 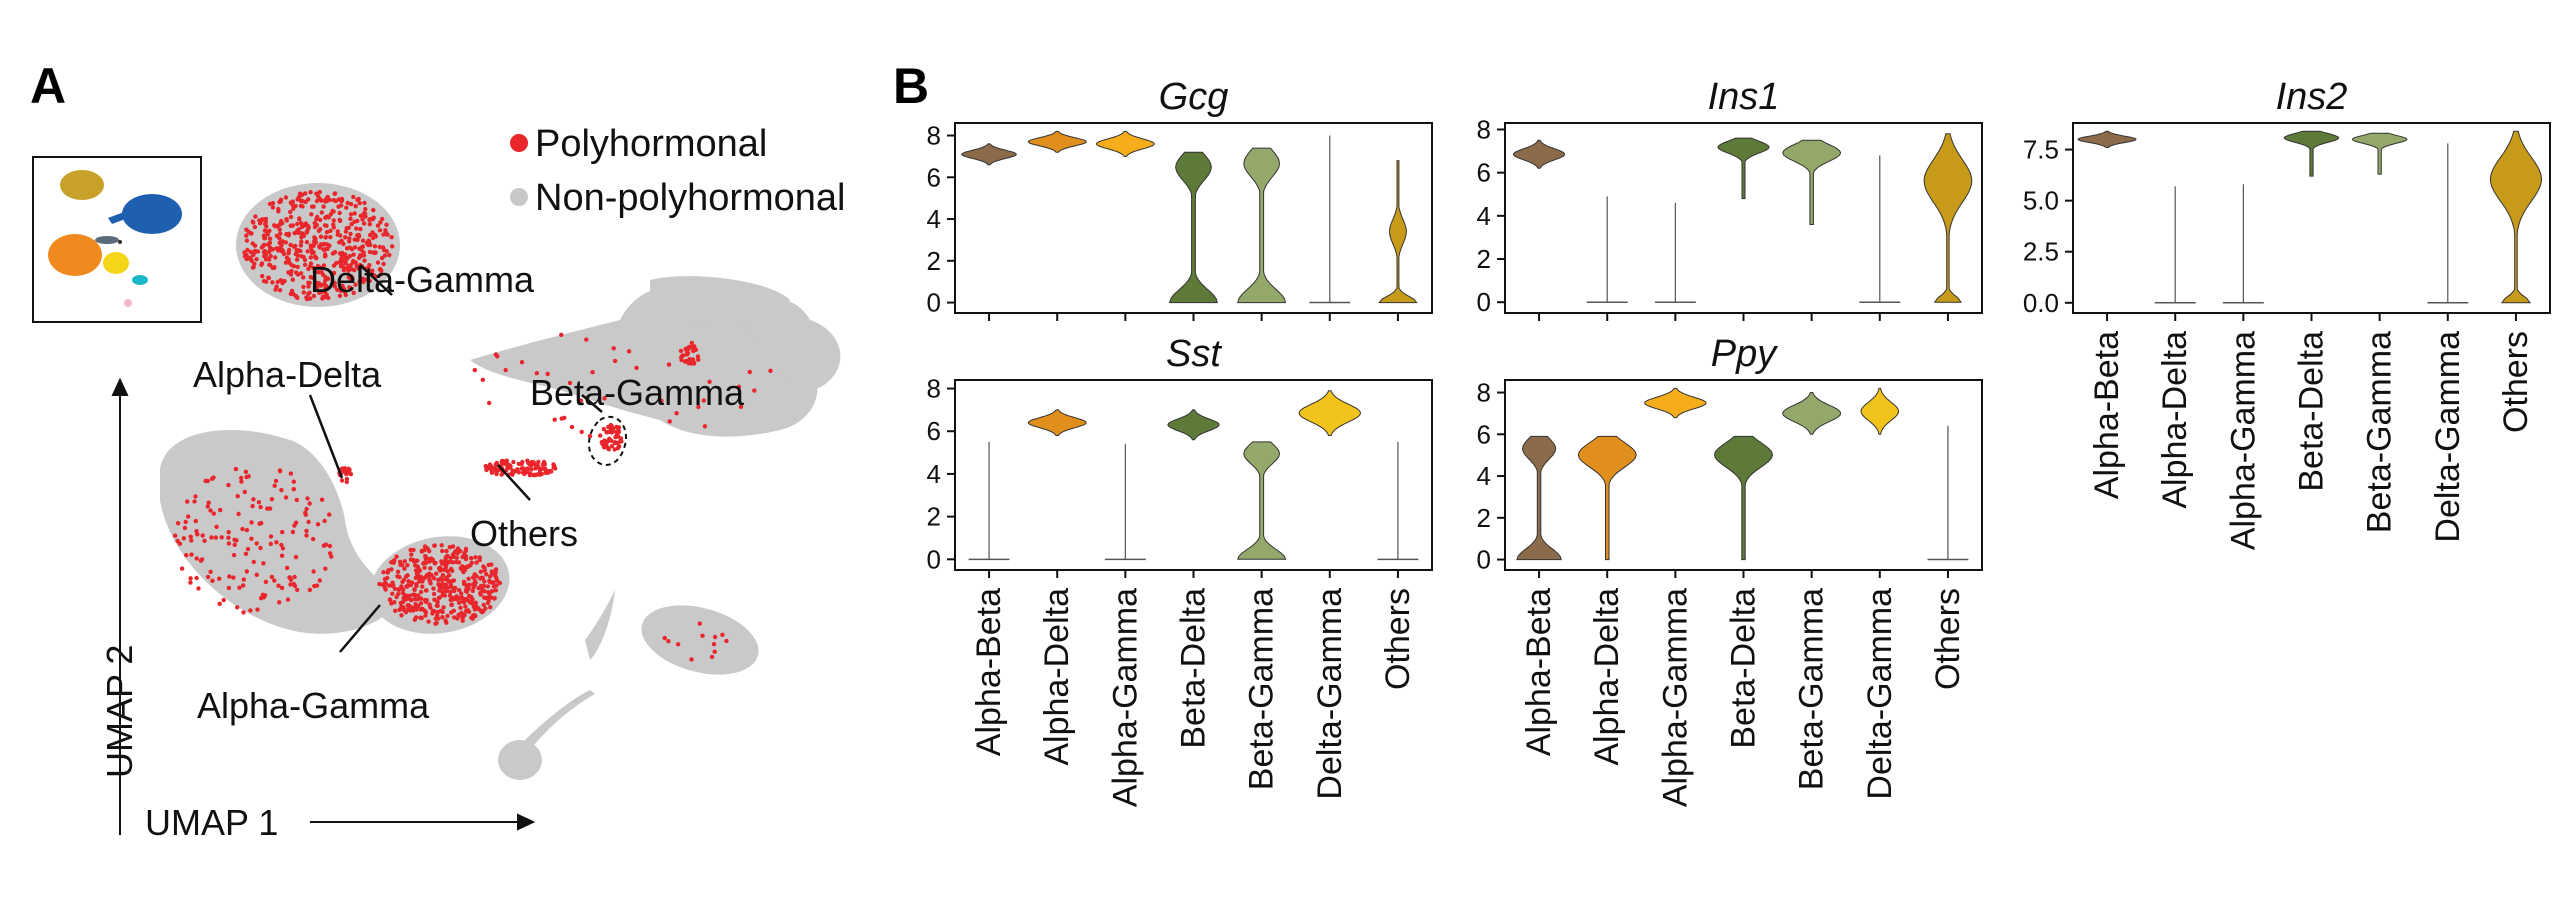 What do you see at coordinates (519, 143) in the screenshot?
I see `legend-marker-polyhormonal` at bounding box center [519, 143].